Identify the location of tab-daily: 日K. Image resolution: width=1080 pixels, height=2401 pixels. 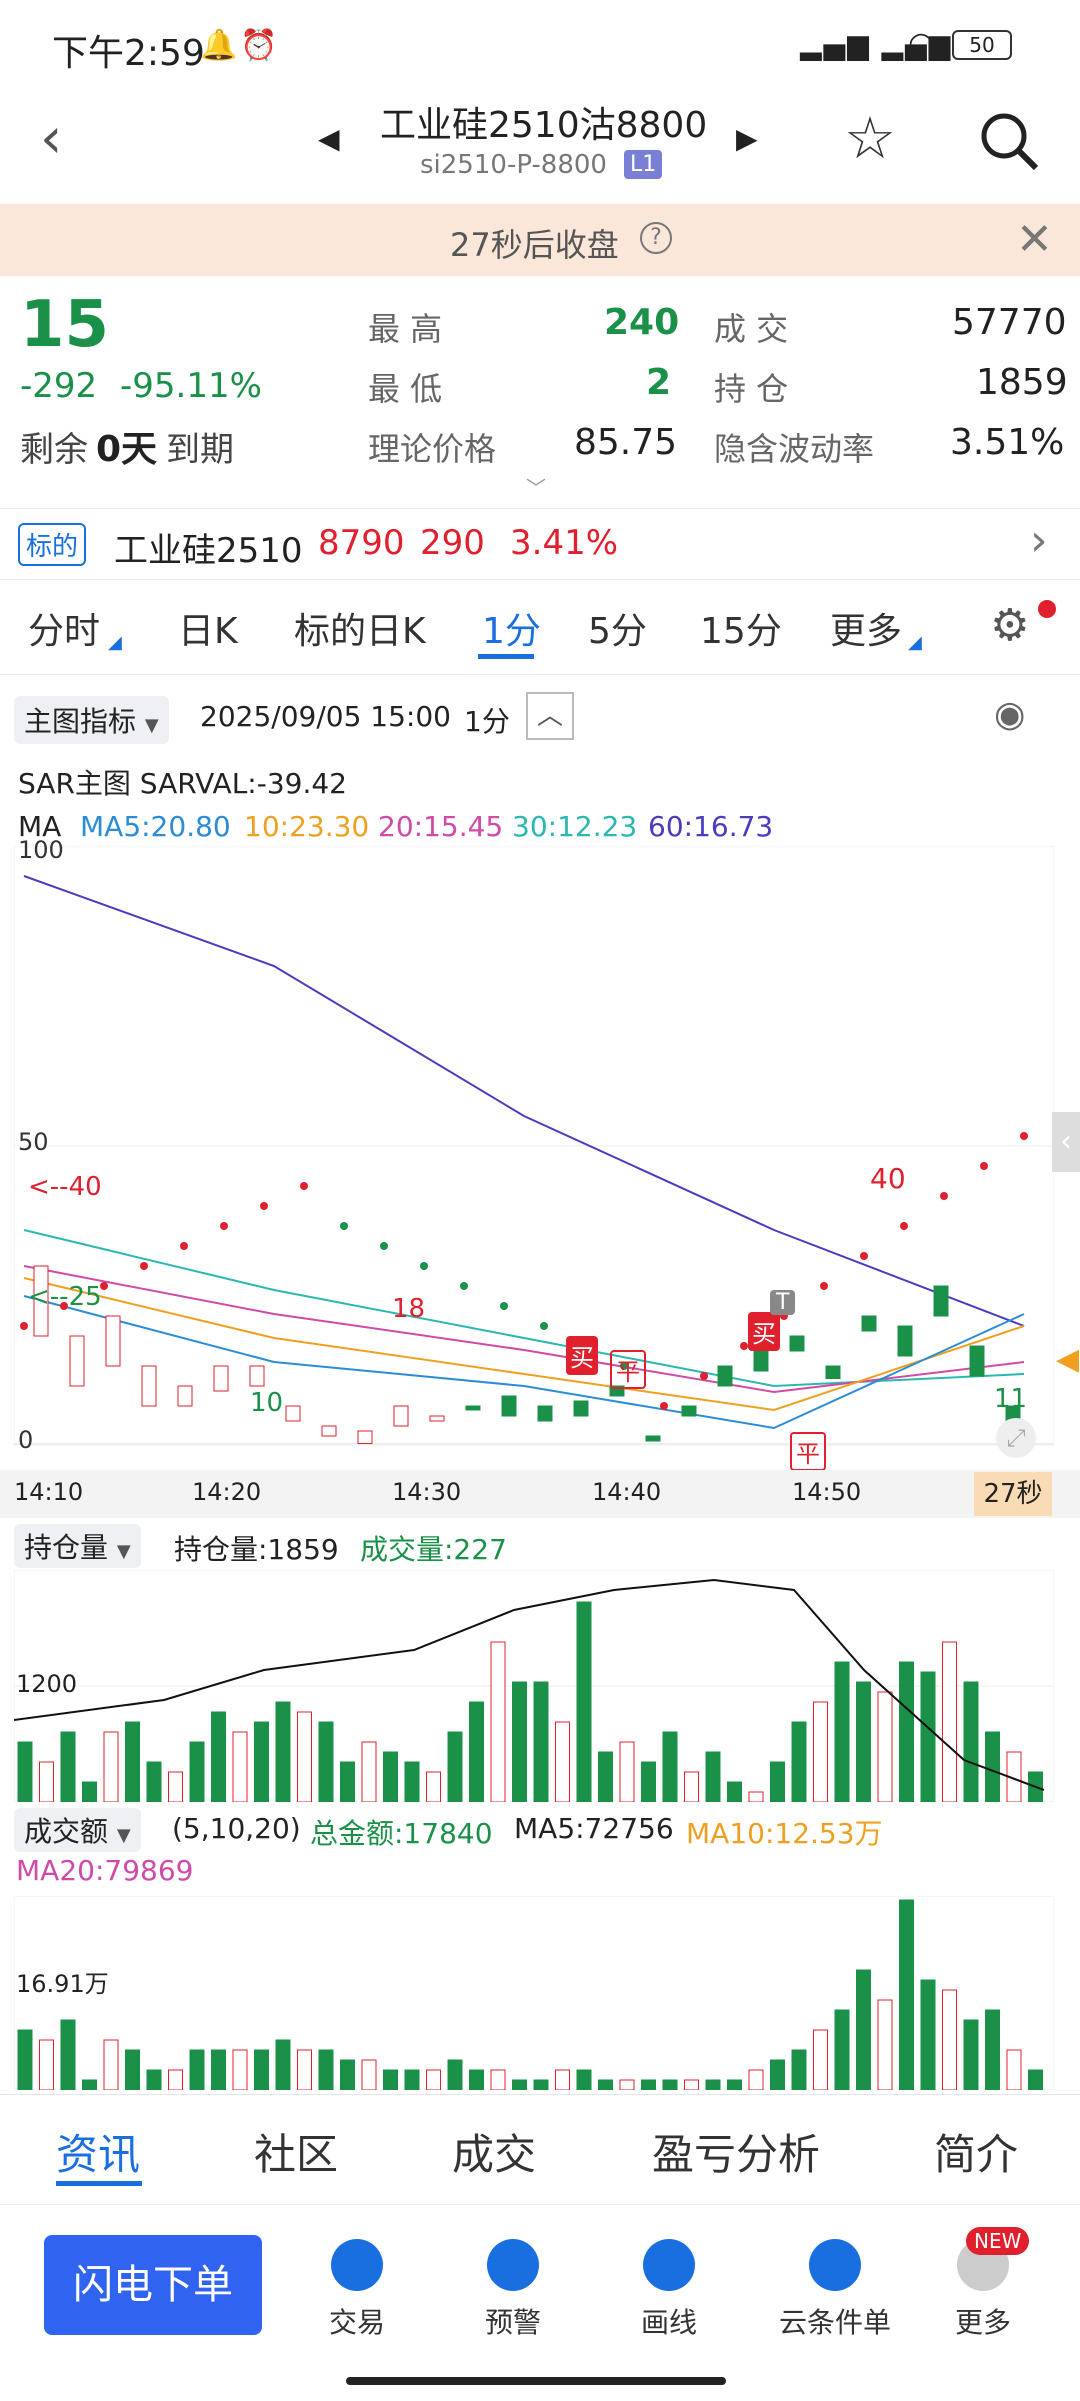
(208, 631).